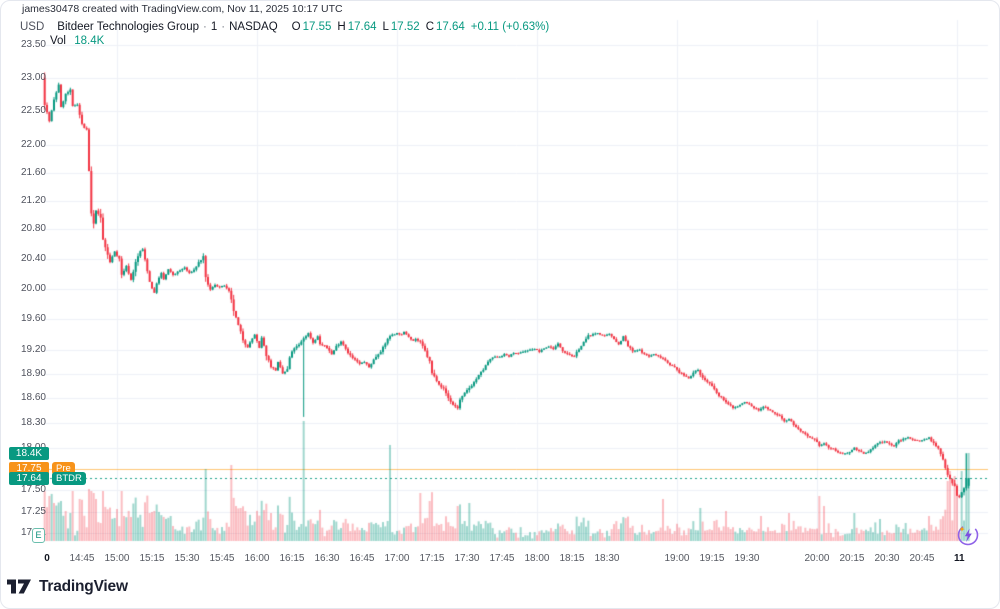  Describe the element at coordinates (607, 558) in the screenshot. I see `time-axis-label: 18:30` at that location.